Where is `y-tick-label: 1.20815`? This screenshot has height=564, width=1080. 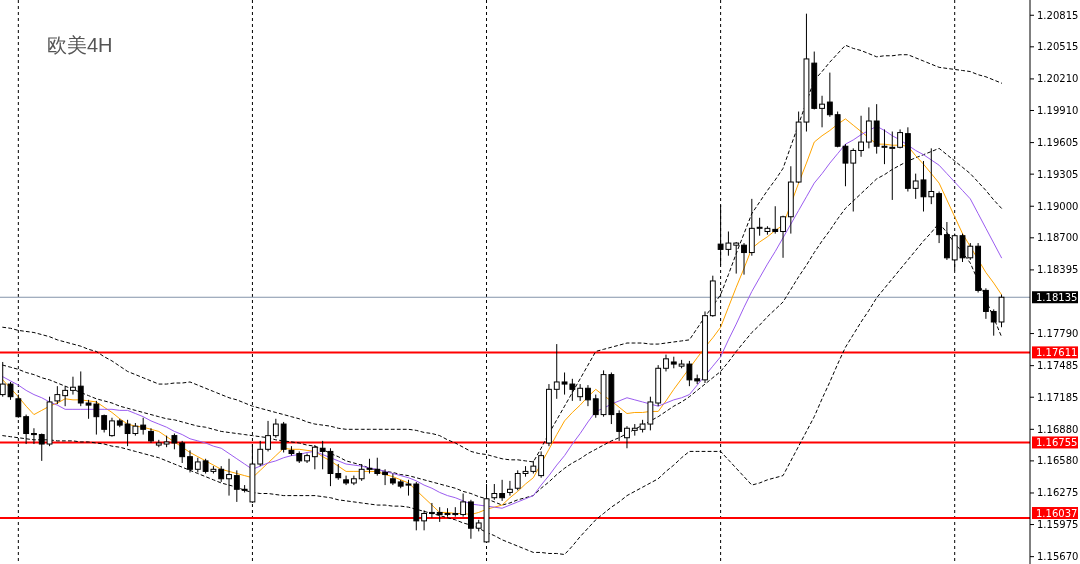
y-tick-label: 1.20815 is located at coordinates (1058, 15).